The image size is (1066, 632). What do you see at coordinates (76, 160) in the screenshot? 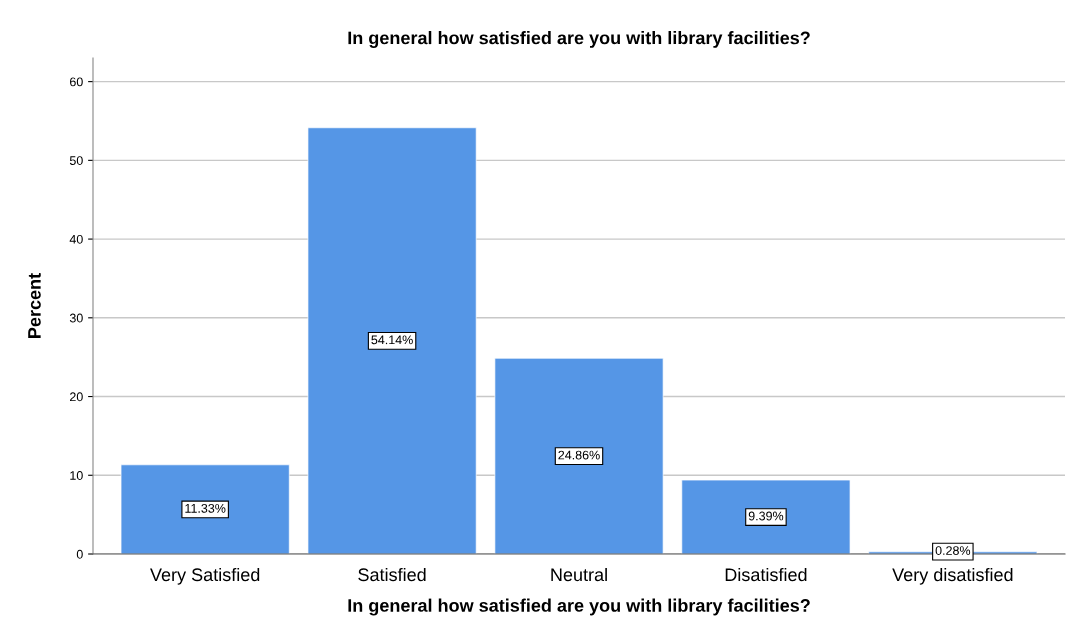
I see `y-tick-label: 50` at bounding box center [76, 160].